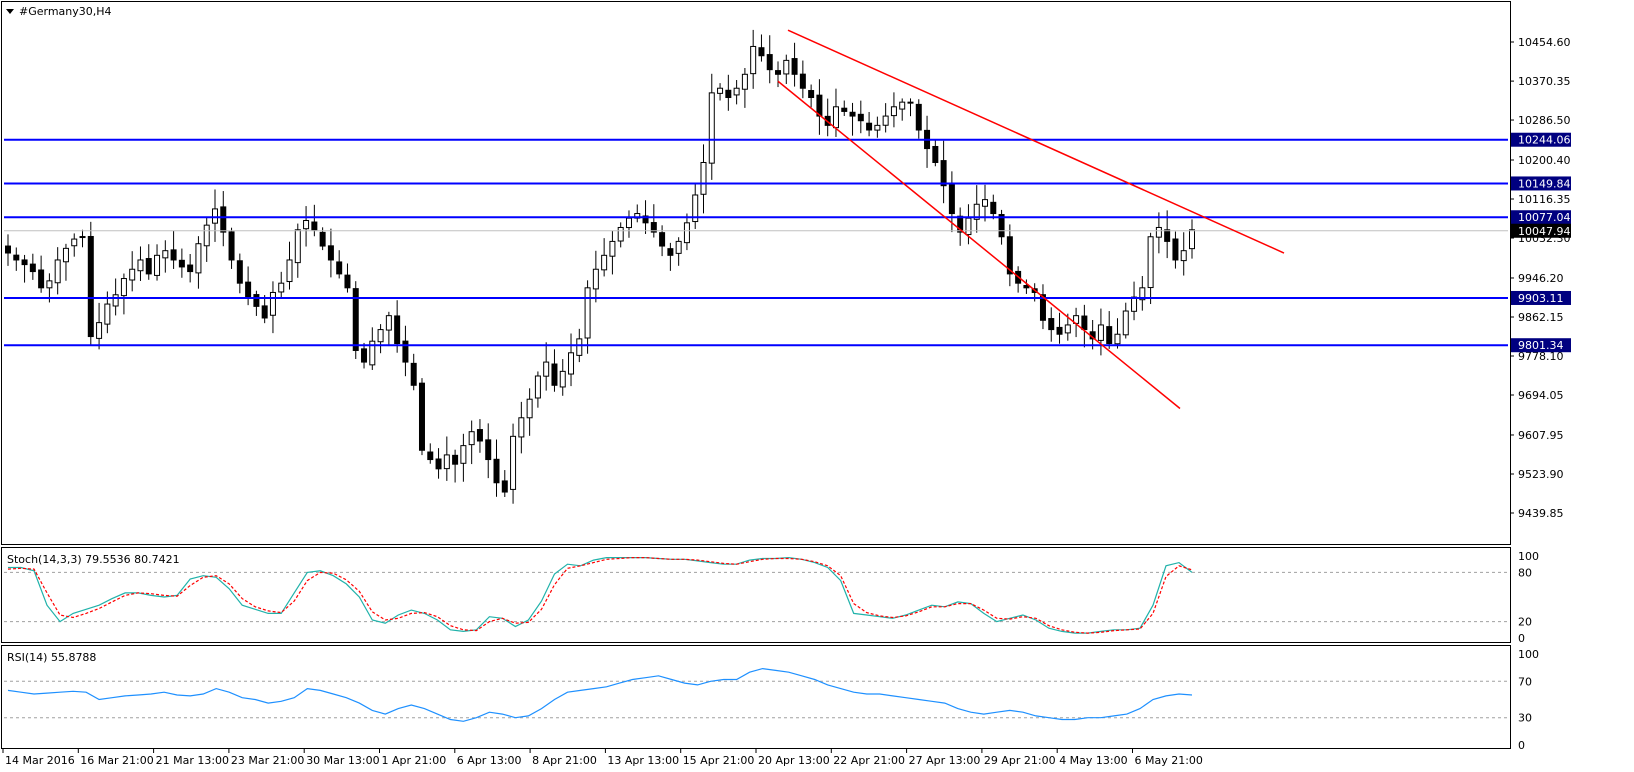 This screenshot has width=1634, height=772. What do you see at coordinates (564, 760) in the screenshot?
I see `x-tick-label: 8 Apr 21:00` at bounding box center [564, 760].